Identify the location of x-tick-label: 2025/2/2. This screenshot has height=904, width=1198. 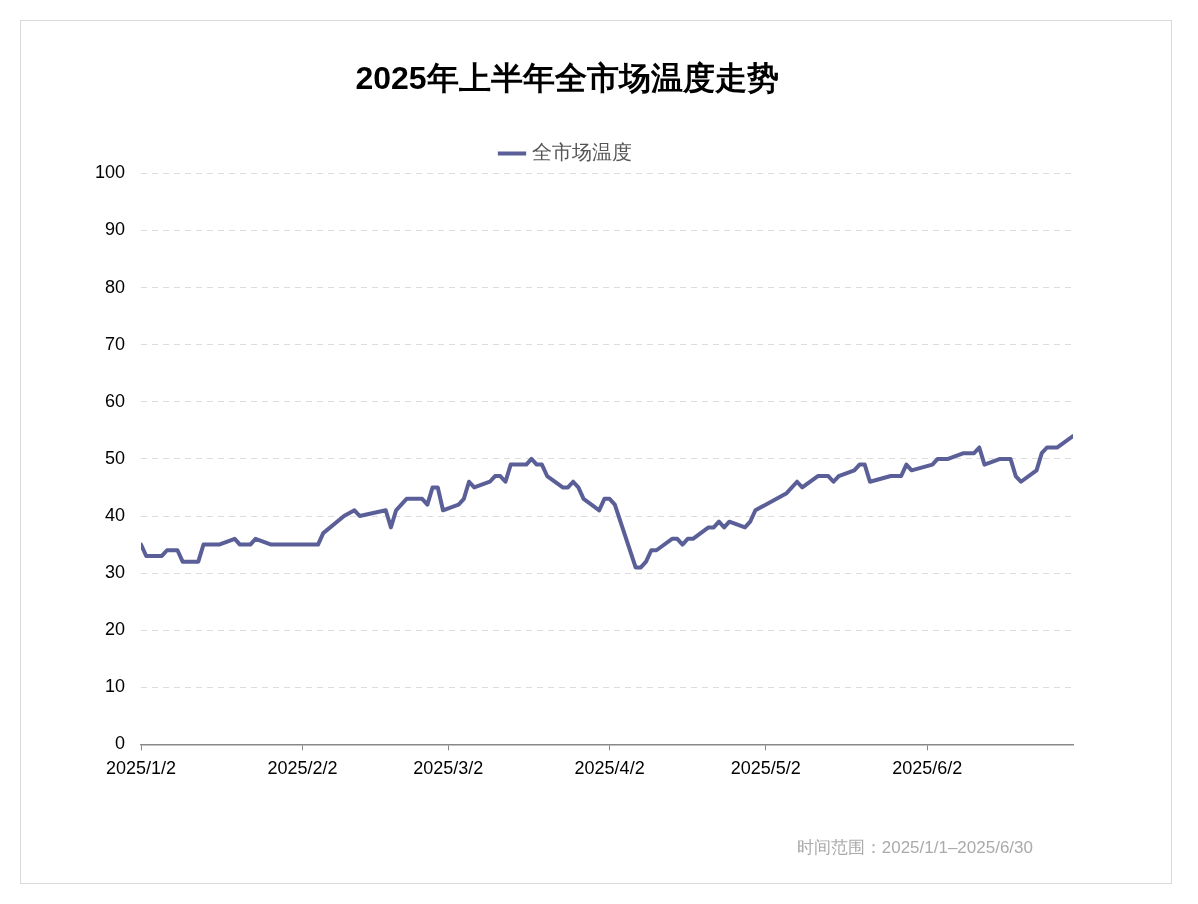
(302, 768).